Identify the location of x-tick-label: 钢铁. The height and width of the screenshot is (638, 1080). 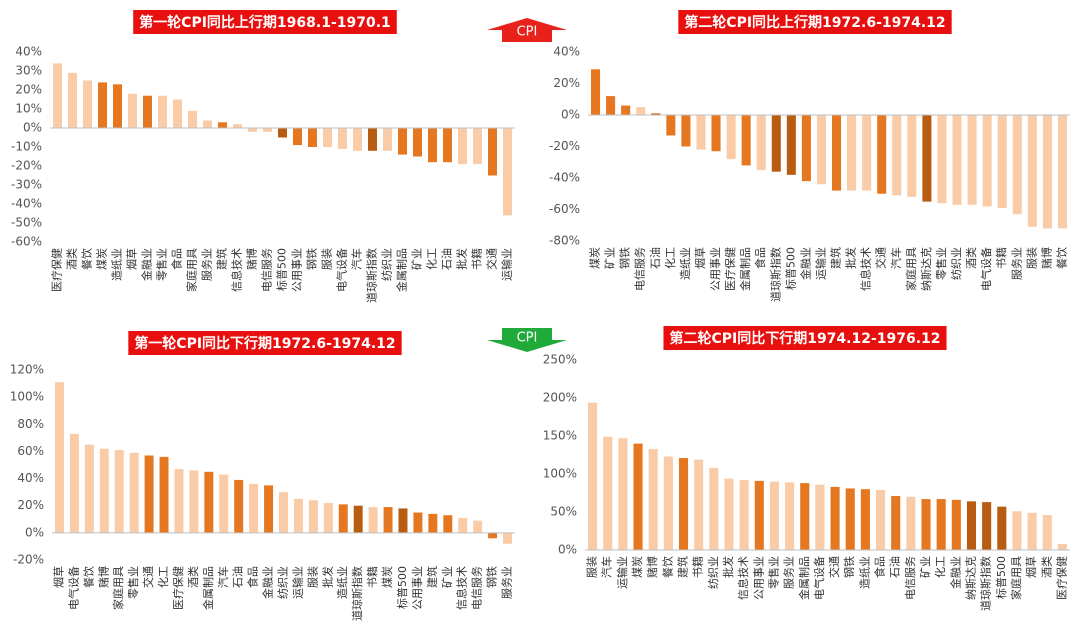
(849, 567).